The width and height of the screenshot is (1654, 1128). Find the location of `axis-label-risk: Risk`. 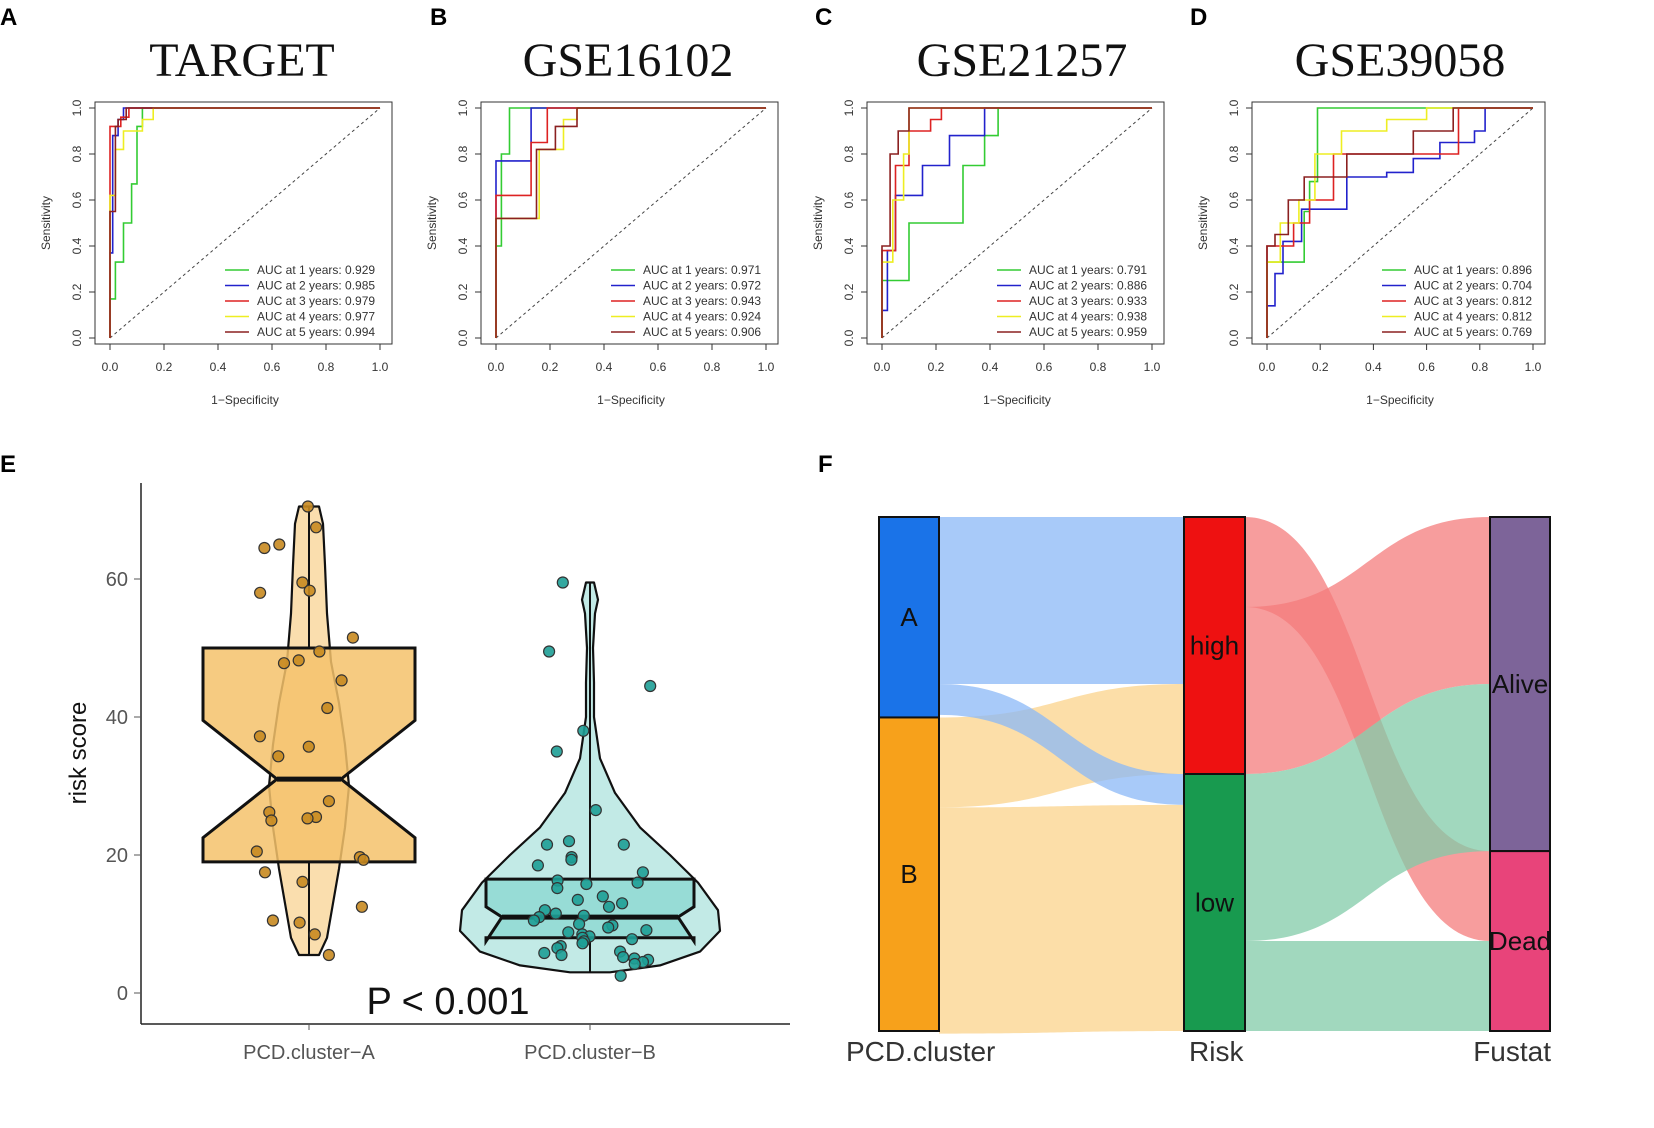

axis-label-risk: Risk is located at coordinates (1216, 1051).